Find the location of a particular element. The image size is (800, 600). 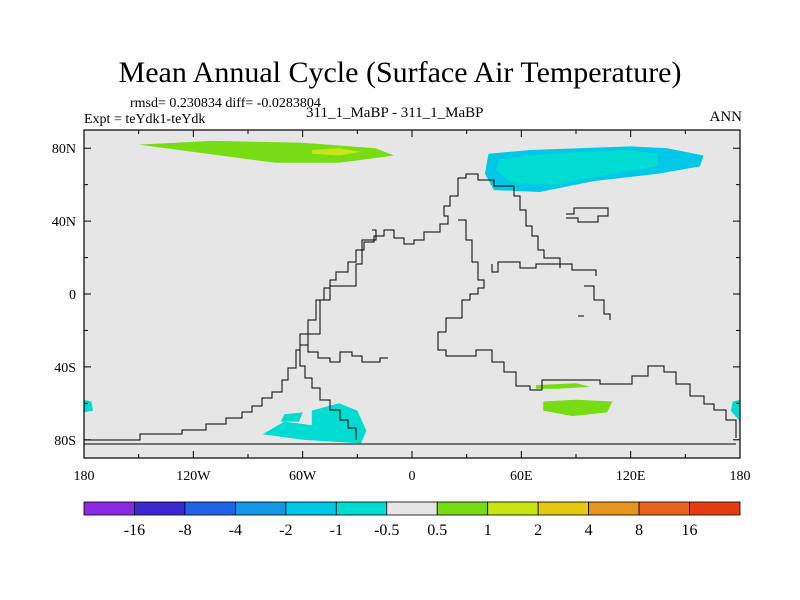

amundsen-anomaly is located at coordinates (291, 417).